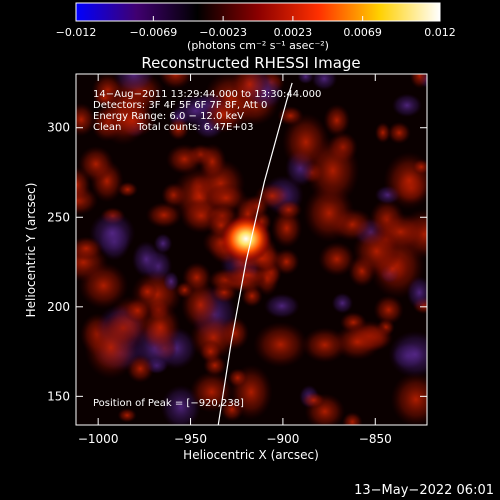 Image resolution: width=500 pixels, height=500 pixels. I want to click on colorbar-tick-label: −0.012, so click(76, 32).